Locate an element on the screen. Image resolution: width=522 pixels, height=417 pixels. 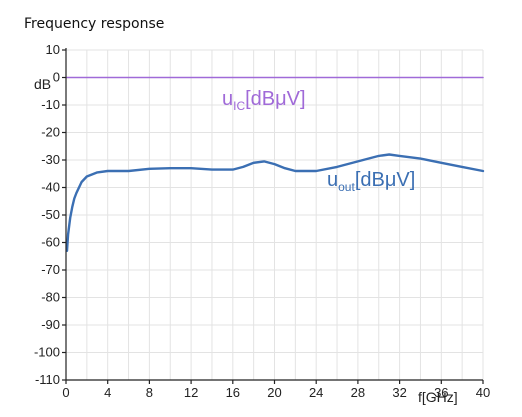
x-tick-label: 28 is located at coordinates (358, 392).